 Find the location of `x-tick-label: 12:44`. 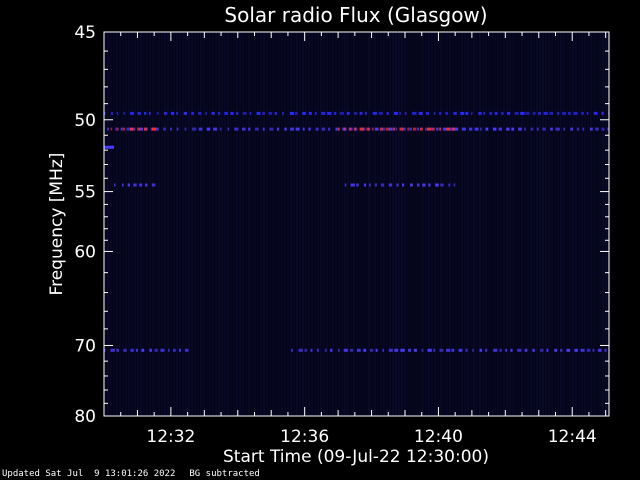

x-tick-label: 12:44 is located at coordinates (572, 437).